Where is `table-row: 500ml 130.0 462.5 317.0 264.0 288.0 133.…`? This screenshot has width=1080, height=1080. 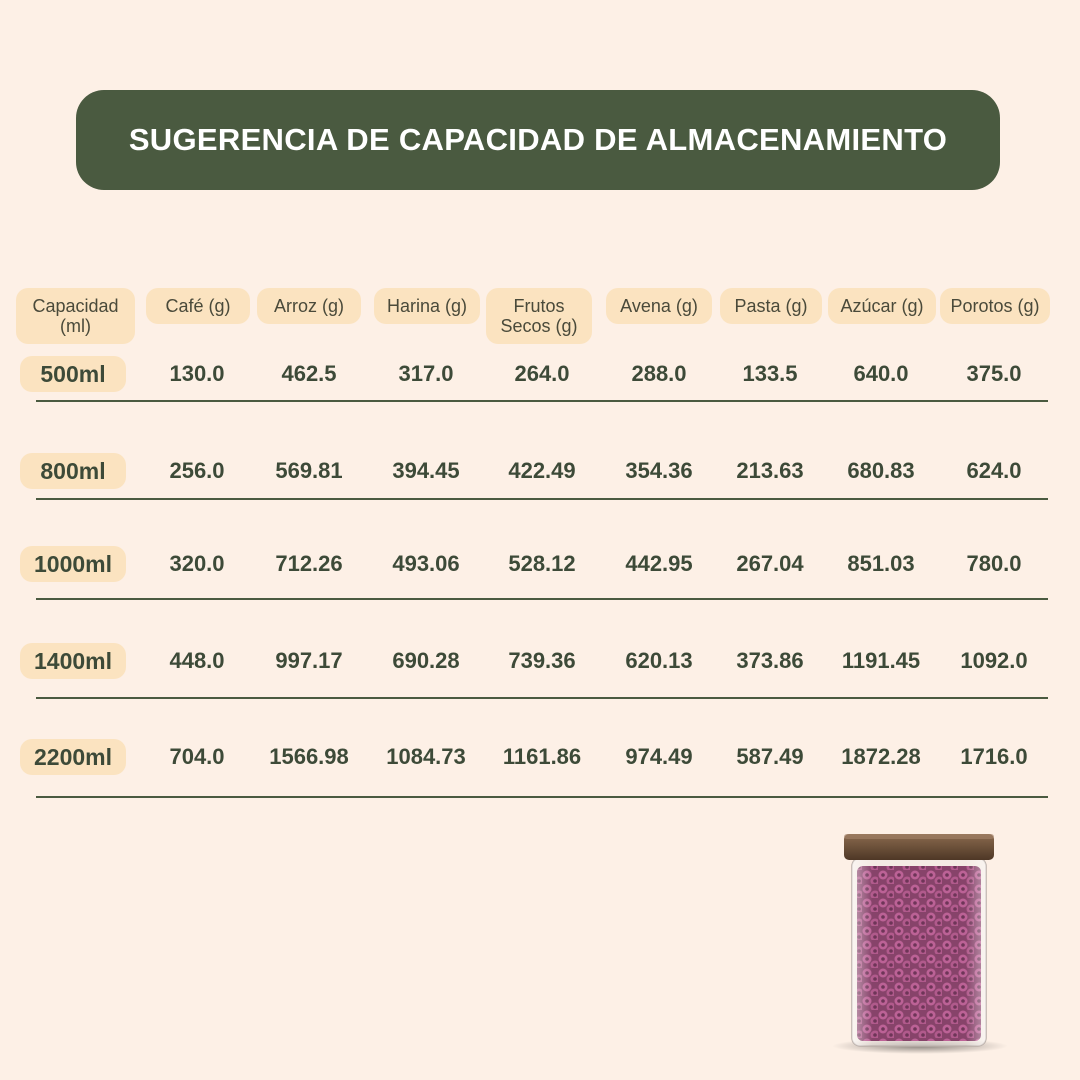
table-row: 500ml 130.0 462.5 317.0 264.0 288.0 133.… is located at coordinates (540, 376).